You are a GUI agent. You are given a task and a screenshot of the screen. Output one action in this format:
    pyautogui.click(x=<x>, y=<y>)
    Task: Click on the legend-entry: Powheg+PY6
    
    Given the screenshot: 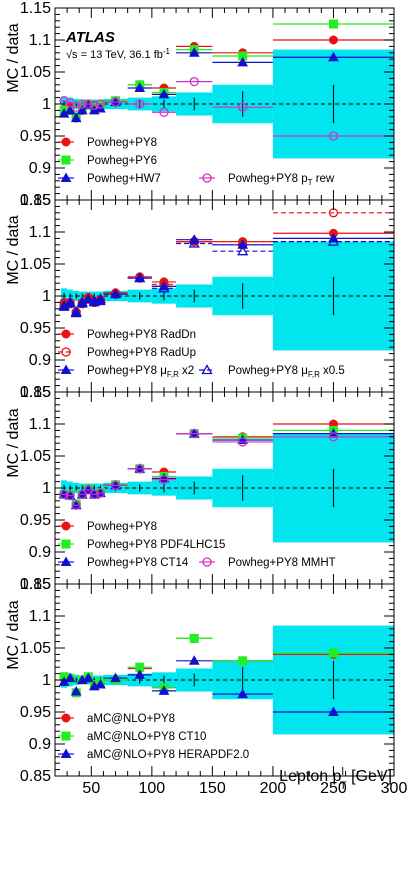 What is the action you would take?
    pyautogui.click(x=107, y=161)
    